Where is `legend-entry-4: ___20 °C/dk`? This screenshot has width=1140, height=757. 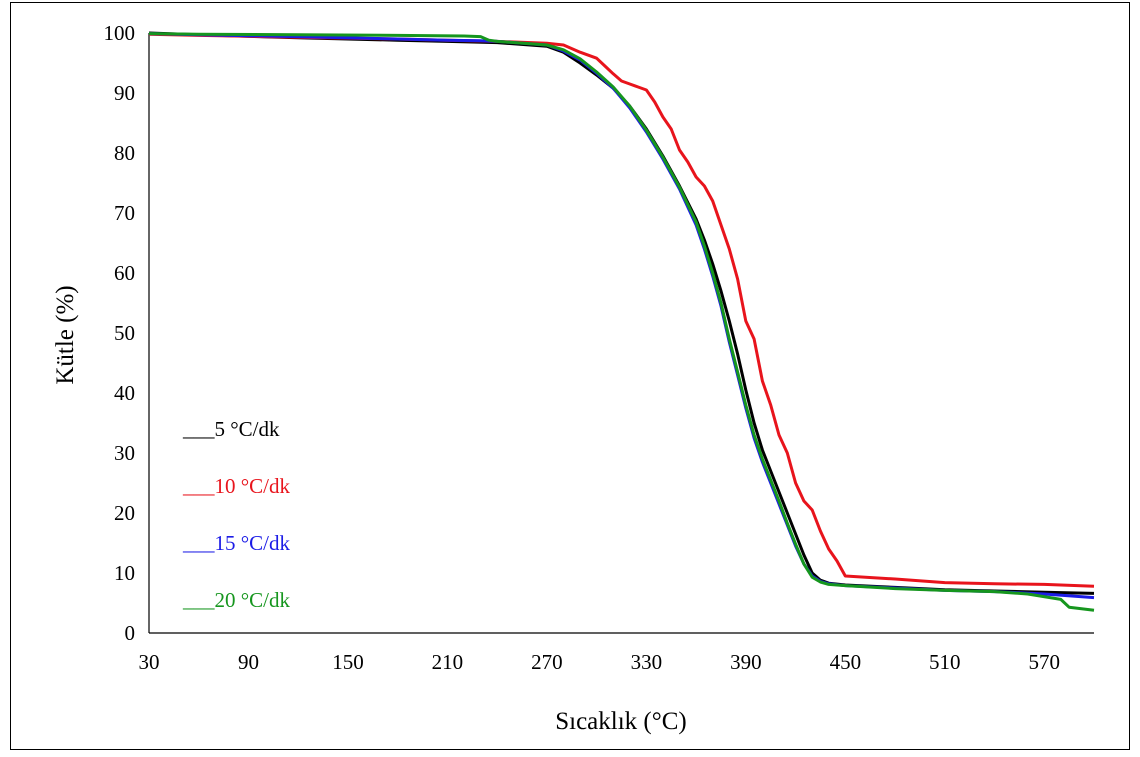 legend-entry-4: ___20 °C/dk is located at coordinates (236, 600).